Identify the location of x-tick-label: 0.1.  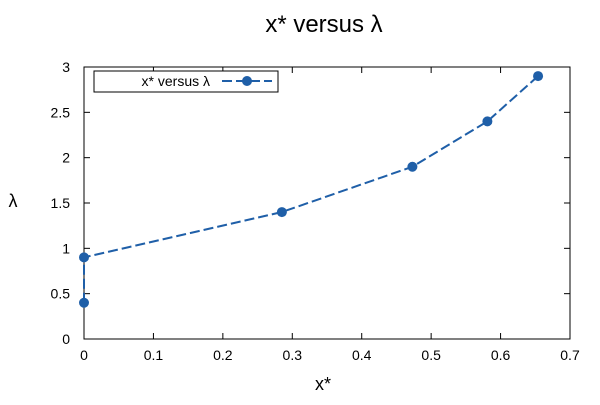
(154, 355).